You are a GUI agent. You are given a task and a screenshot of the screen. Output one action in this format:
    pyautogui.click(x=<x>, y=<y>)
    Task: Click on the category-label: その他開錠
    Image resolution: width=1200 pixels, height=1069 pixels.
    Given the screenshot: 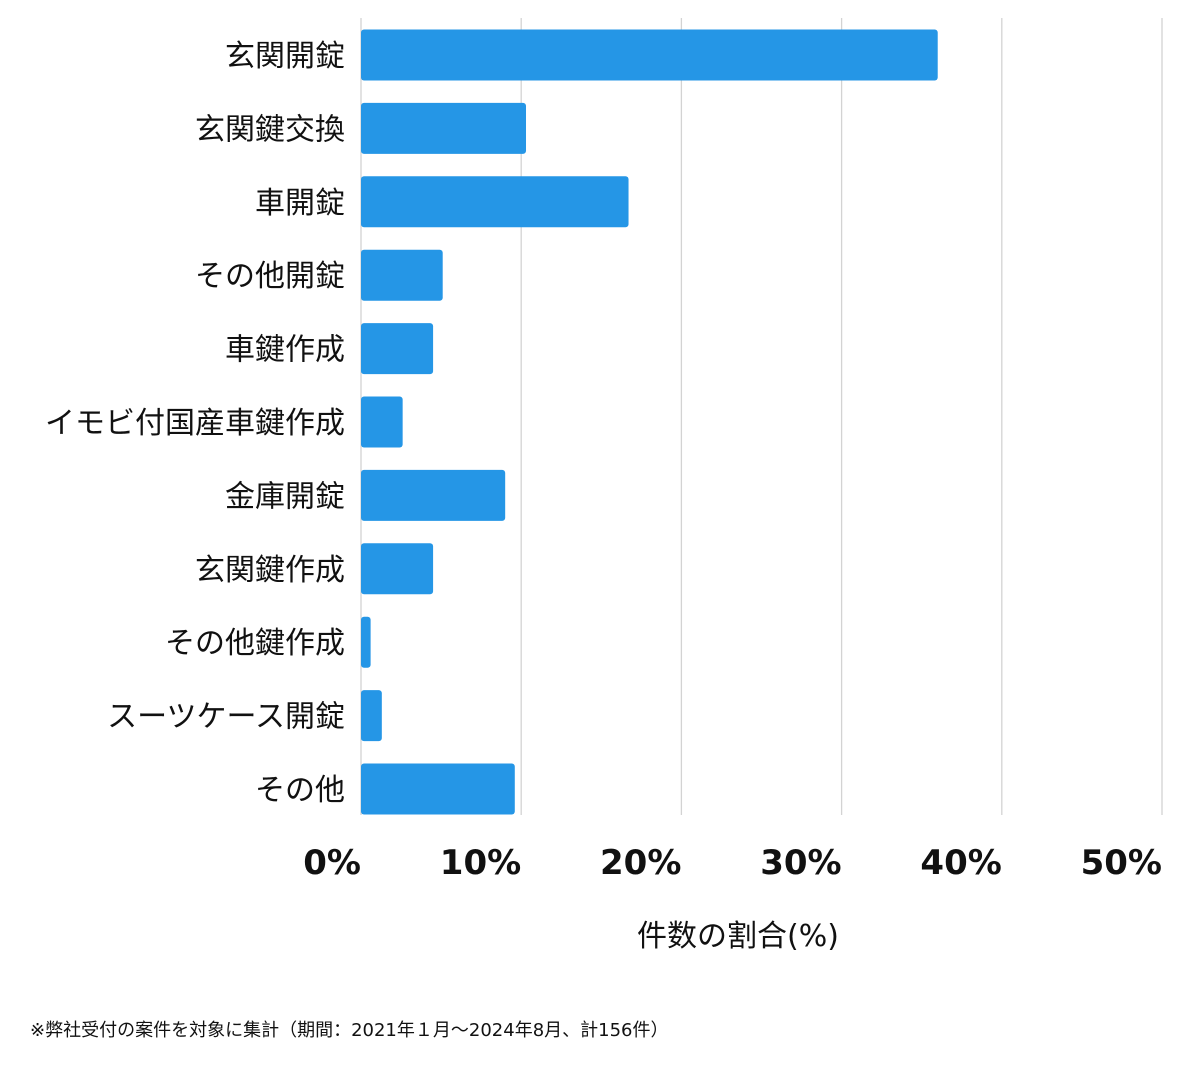 What is the action you would take?
    pyautogui.click(x=270, y=276)
    